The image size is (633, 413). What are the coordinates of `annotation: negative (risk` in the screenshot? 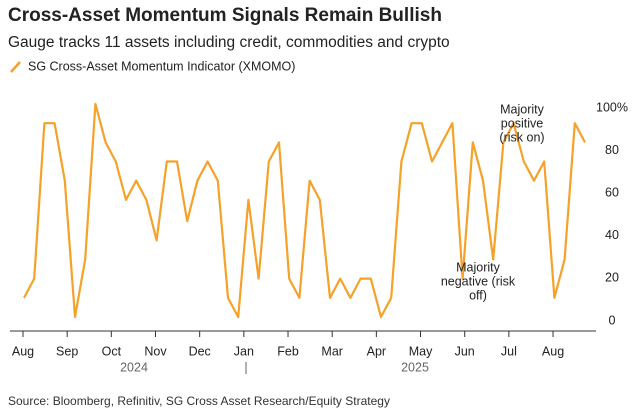 It's located at (478, 281).